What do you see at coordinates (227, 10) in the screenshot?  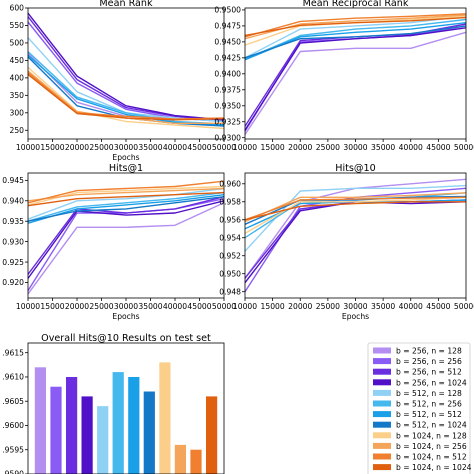 I see `y-tick-label: 0.9500` at bounding box center [227, 10].